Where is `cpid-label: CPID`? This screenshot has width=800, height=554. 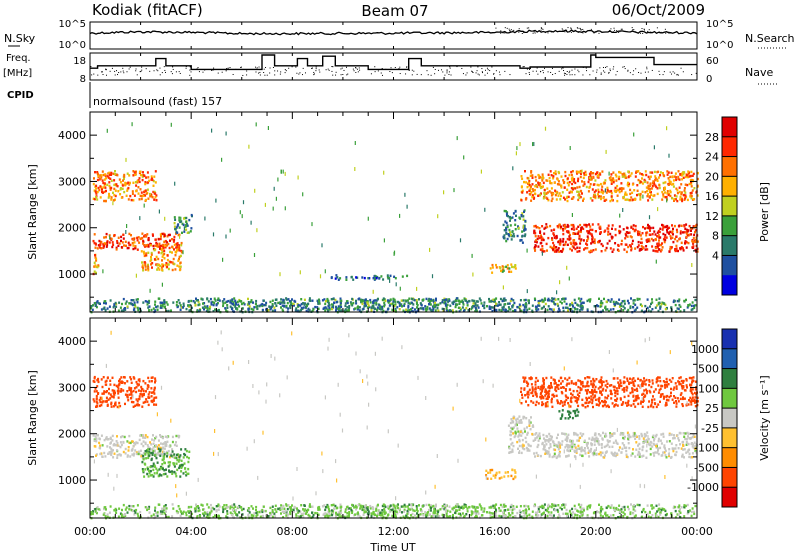 cpid-label: CPID is located at coordinates (20, 95).